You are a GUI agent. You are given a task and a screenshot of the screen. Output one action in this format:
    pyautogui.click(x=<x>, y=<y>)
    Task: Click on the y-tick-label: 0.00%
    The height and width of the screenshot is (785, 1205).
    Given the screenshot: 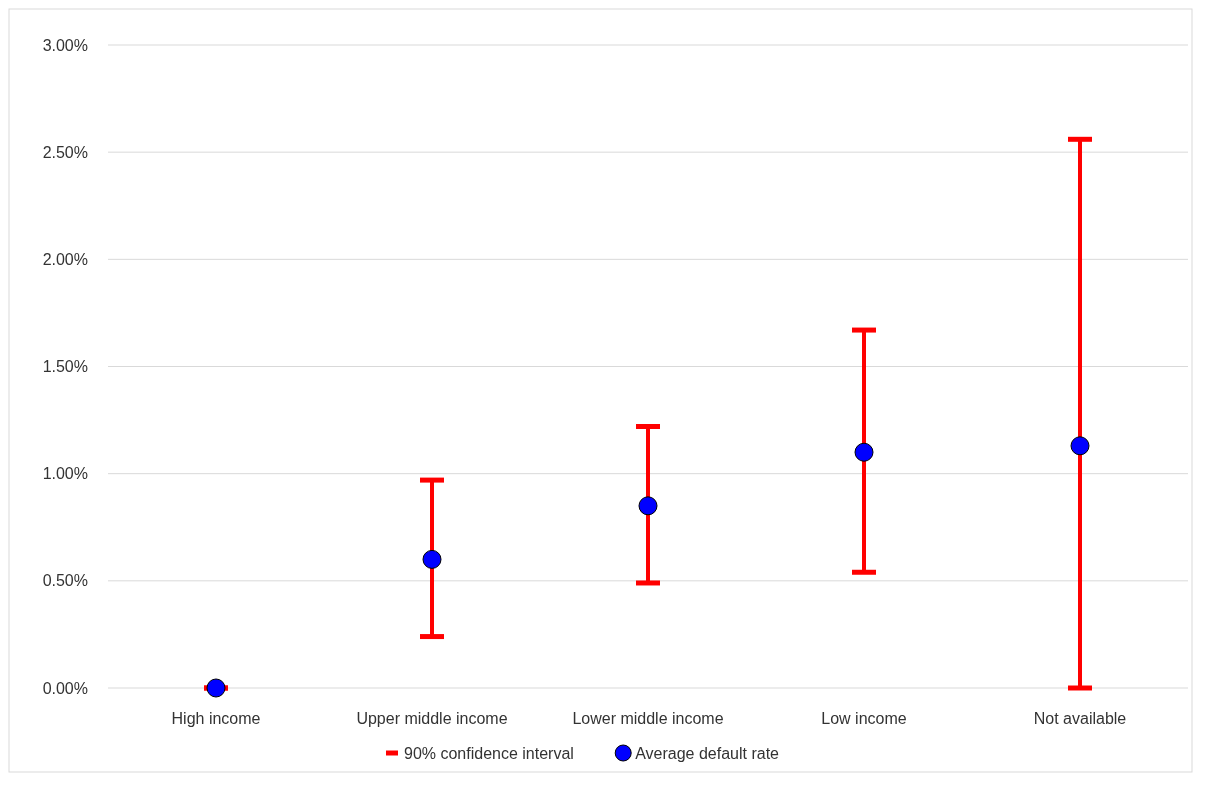 What is the action you would take?
    pyautogui.click(x=65, y=688)
    